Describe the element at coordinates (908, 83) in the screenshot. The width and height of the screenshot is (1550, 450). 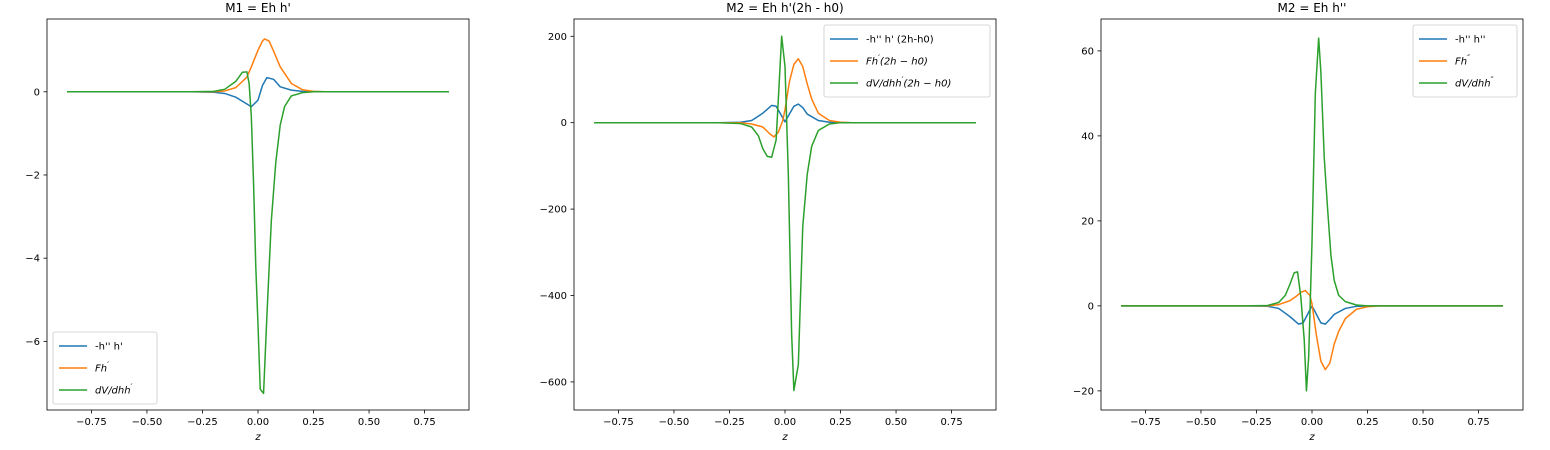
I see `legend-label-3: dV/dhh′(2h − h0)` at that location.